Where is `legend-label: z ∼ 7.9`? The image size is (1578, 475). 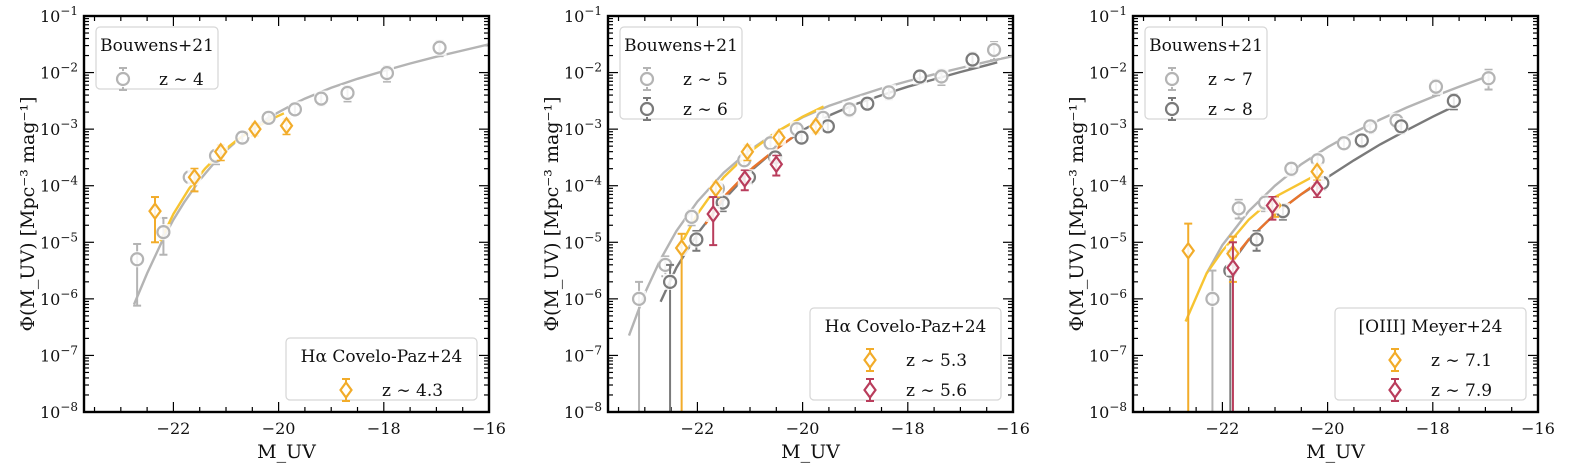
legend-label: z ∼ 7.9 is located at coordinates (1461, 391).